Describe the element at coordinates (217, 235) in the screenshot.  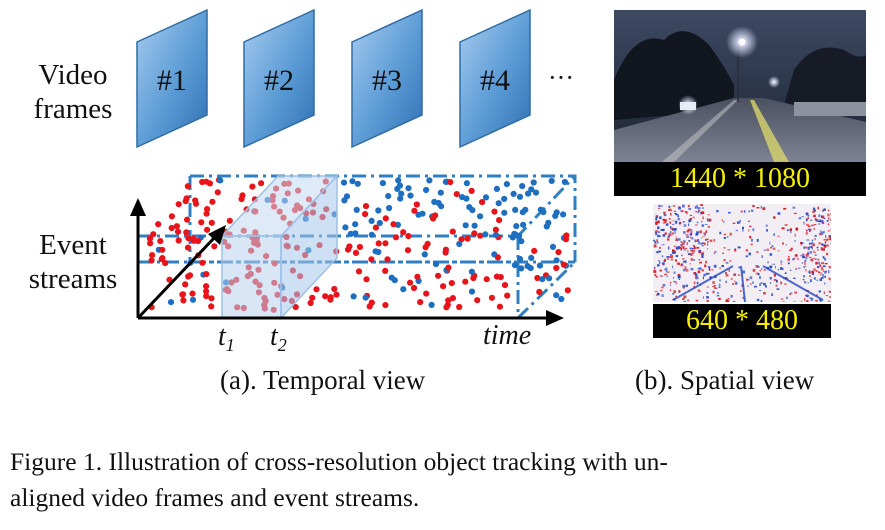
I see `depth-axis-arrow` at that location.